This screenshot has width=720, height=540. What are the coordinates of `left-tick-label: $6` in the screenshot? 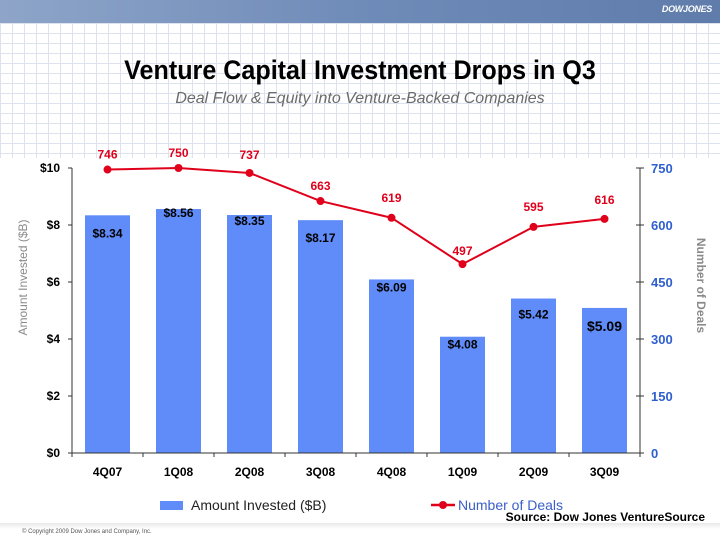 It's located at (54, 282).